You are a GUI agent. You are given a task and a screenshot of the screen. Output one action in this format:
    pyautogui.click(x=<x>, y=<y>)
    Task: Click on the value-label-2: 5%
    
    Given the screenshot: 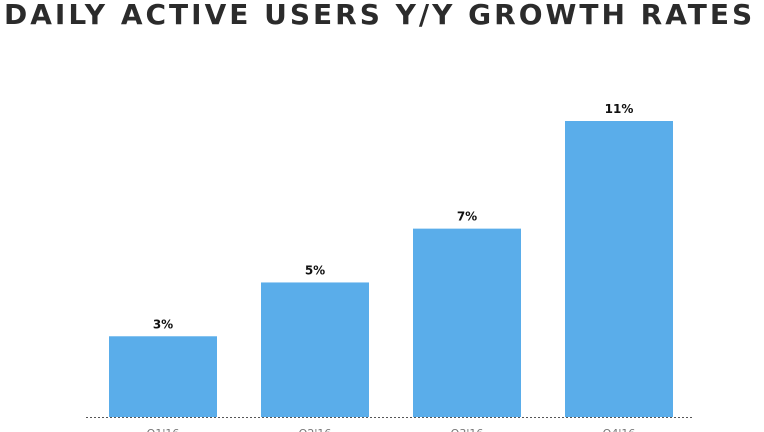 What is the action you would take?
    pyautogui.click(x=315, y=270)
    